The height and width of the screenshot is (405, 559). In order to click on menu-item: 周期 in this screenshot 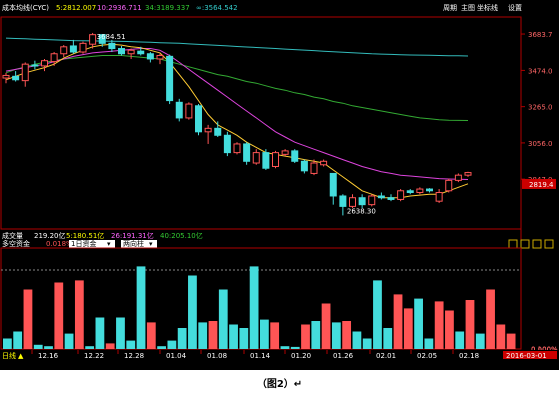, I will do `click(450, 8)`.